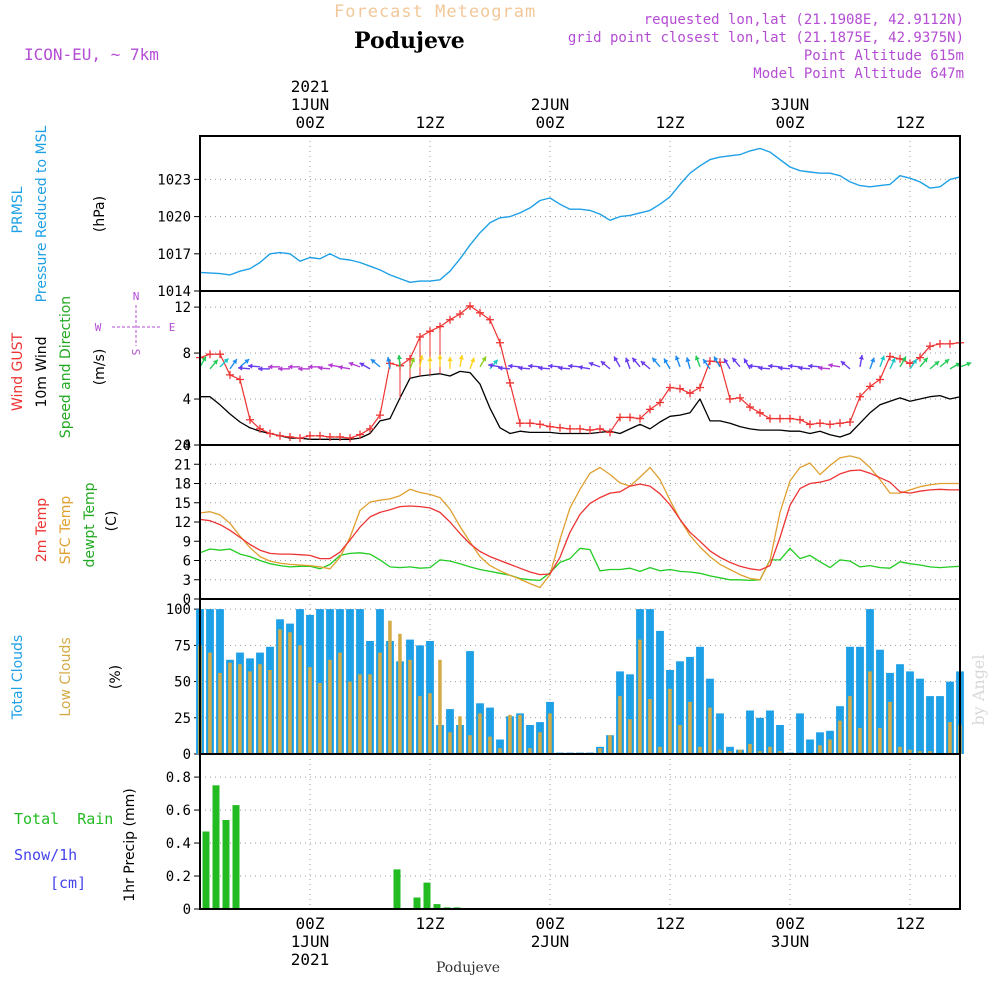 Image resolution: width=1000 pixels, height=1000 pixels. What do you see at coordinates (580, 831) in the screenshot?
I see `precip-background` at bounding box center [580, 831].